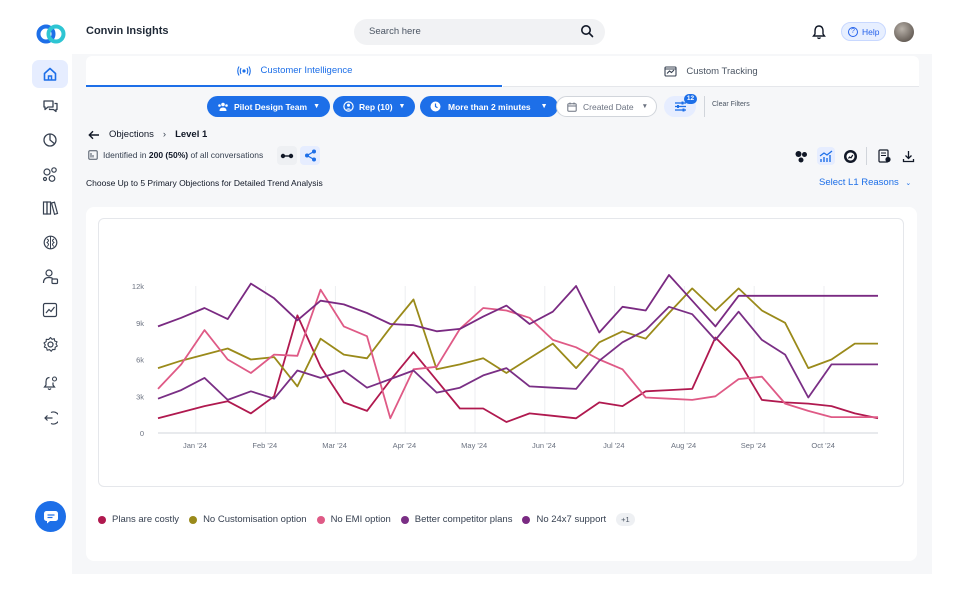 This screenshot has height=601, width=965. What do you see at coordinates (146, 519) in the screenshot?
I see `legend-label: Plans are costly` at bounding box center [146, 519].